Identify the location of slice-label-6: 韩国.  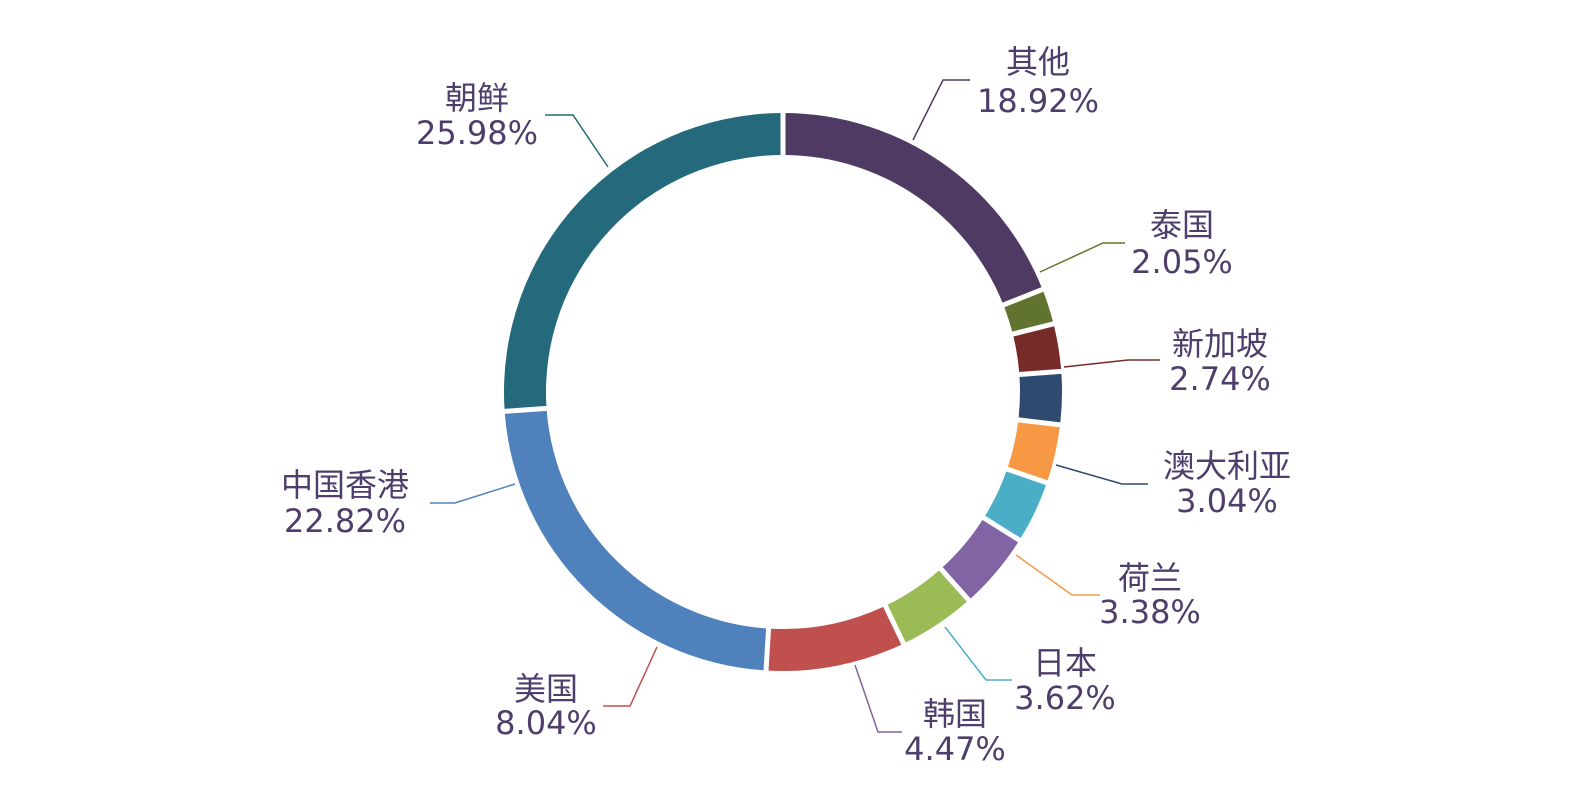
(955, 714).